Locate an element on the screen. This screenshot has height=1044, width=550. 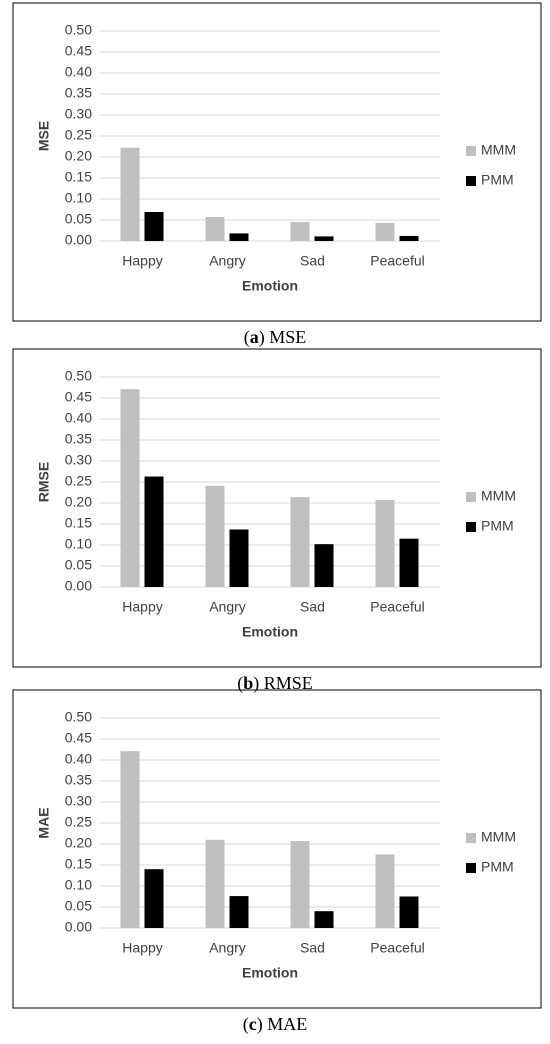
caption-part: ) MSE is located at coordinates (283, 337).